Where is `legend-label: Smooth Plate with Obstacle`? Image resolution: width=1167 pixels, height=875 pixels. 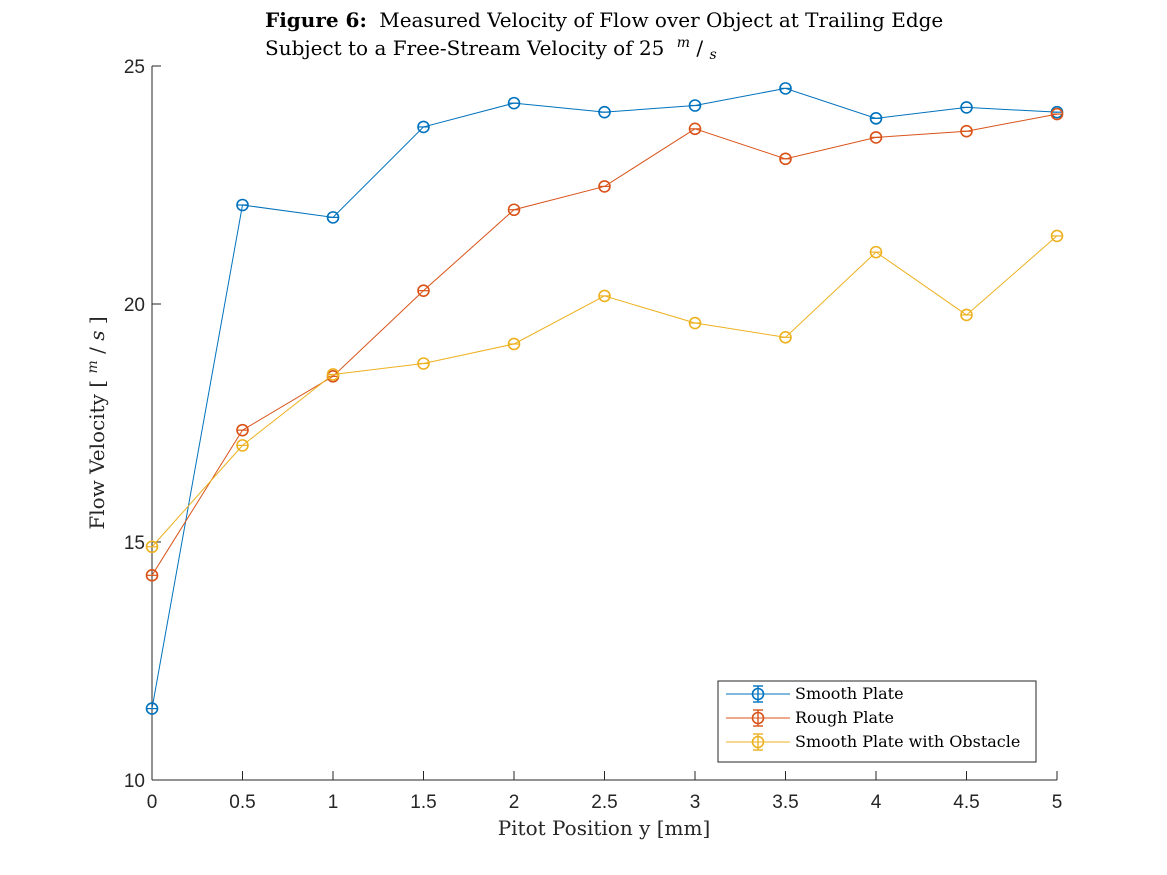 legend-label: Smooth Plate with Obstacle is located at coordinates (907, 741).